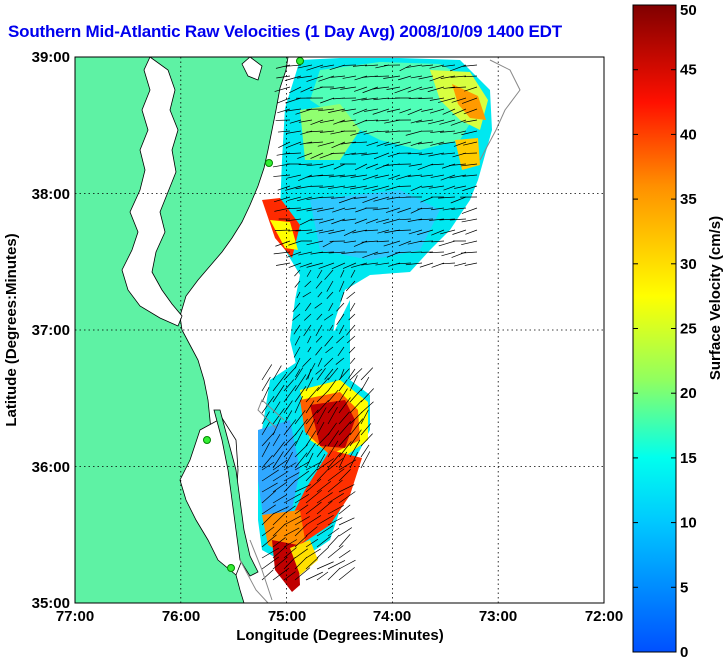 The height and width of the screenshot is (659, 724). What do you see at coordinates (392, 616) in the screenshot?
I see `x-tick-label: 74:00` at bounding box center [392, 616].